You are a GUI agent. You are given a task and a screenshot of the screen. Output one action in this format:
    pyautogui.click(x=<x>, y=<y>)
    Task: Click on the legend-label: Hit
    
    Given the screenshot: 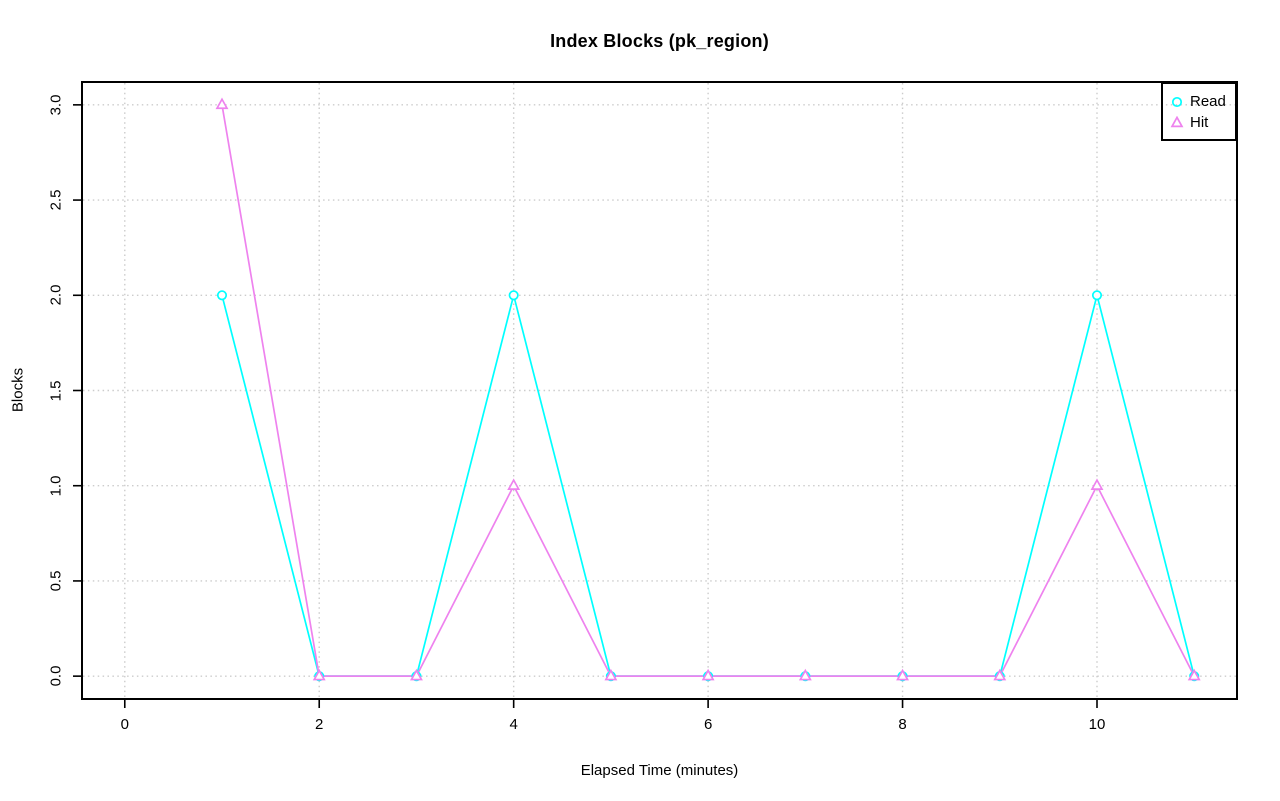 What is the action you would take?
    pyautogui.click(x=1199, y=122)
    